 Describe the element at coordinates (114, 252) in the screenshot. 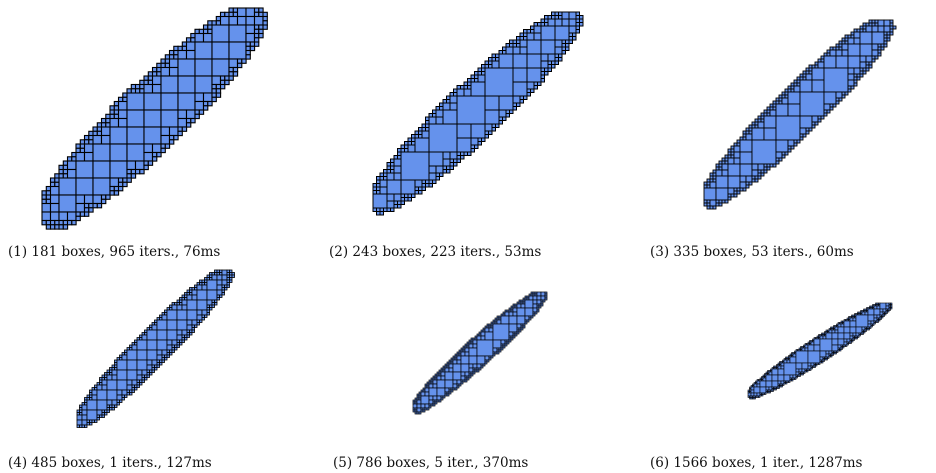

I see `panel-1-caption: (1) 181 boxes, 965 iters., 76ms` at that location.